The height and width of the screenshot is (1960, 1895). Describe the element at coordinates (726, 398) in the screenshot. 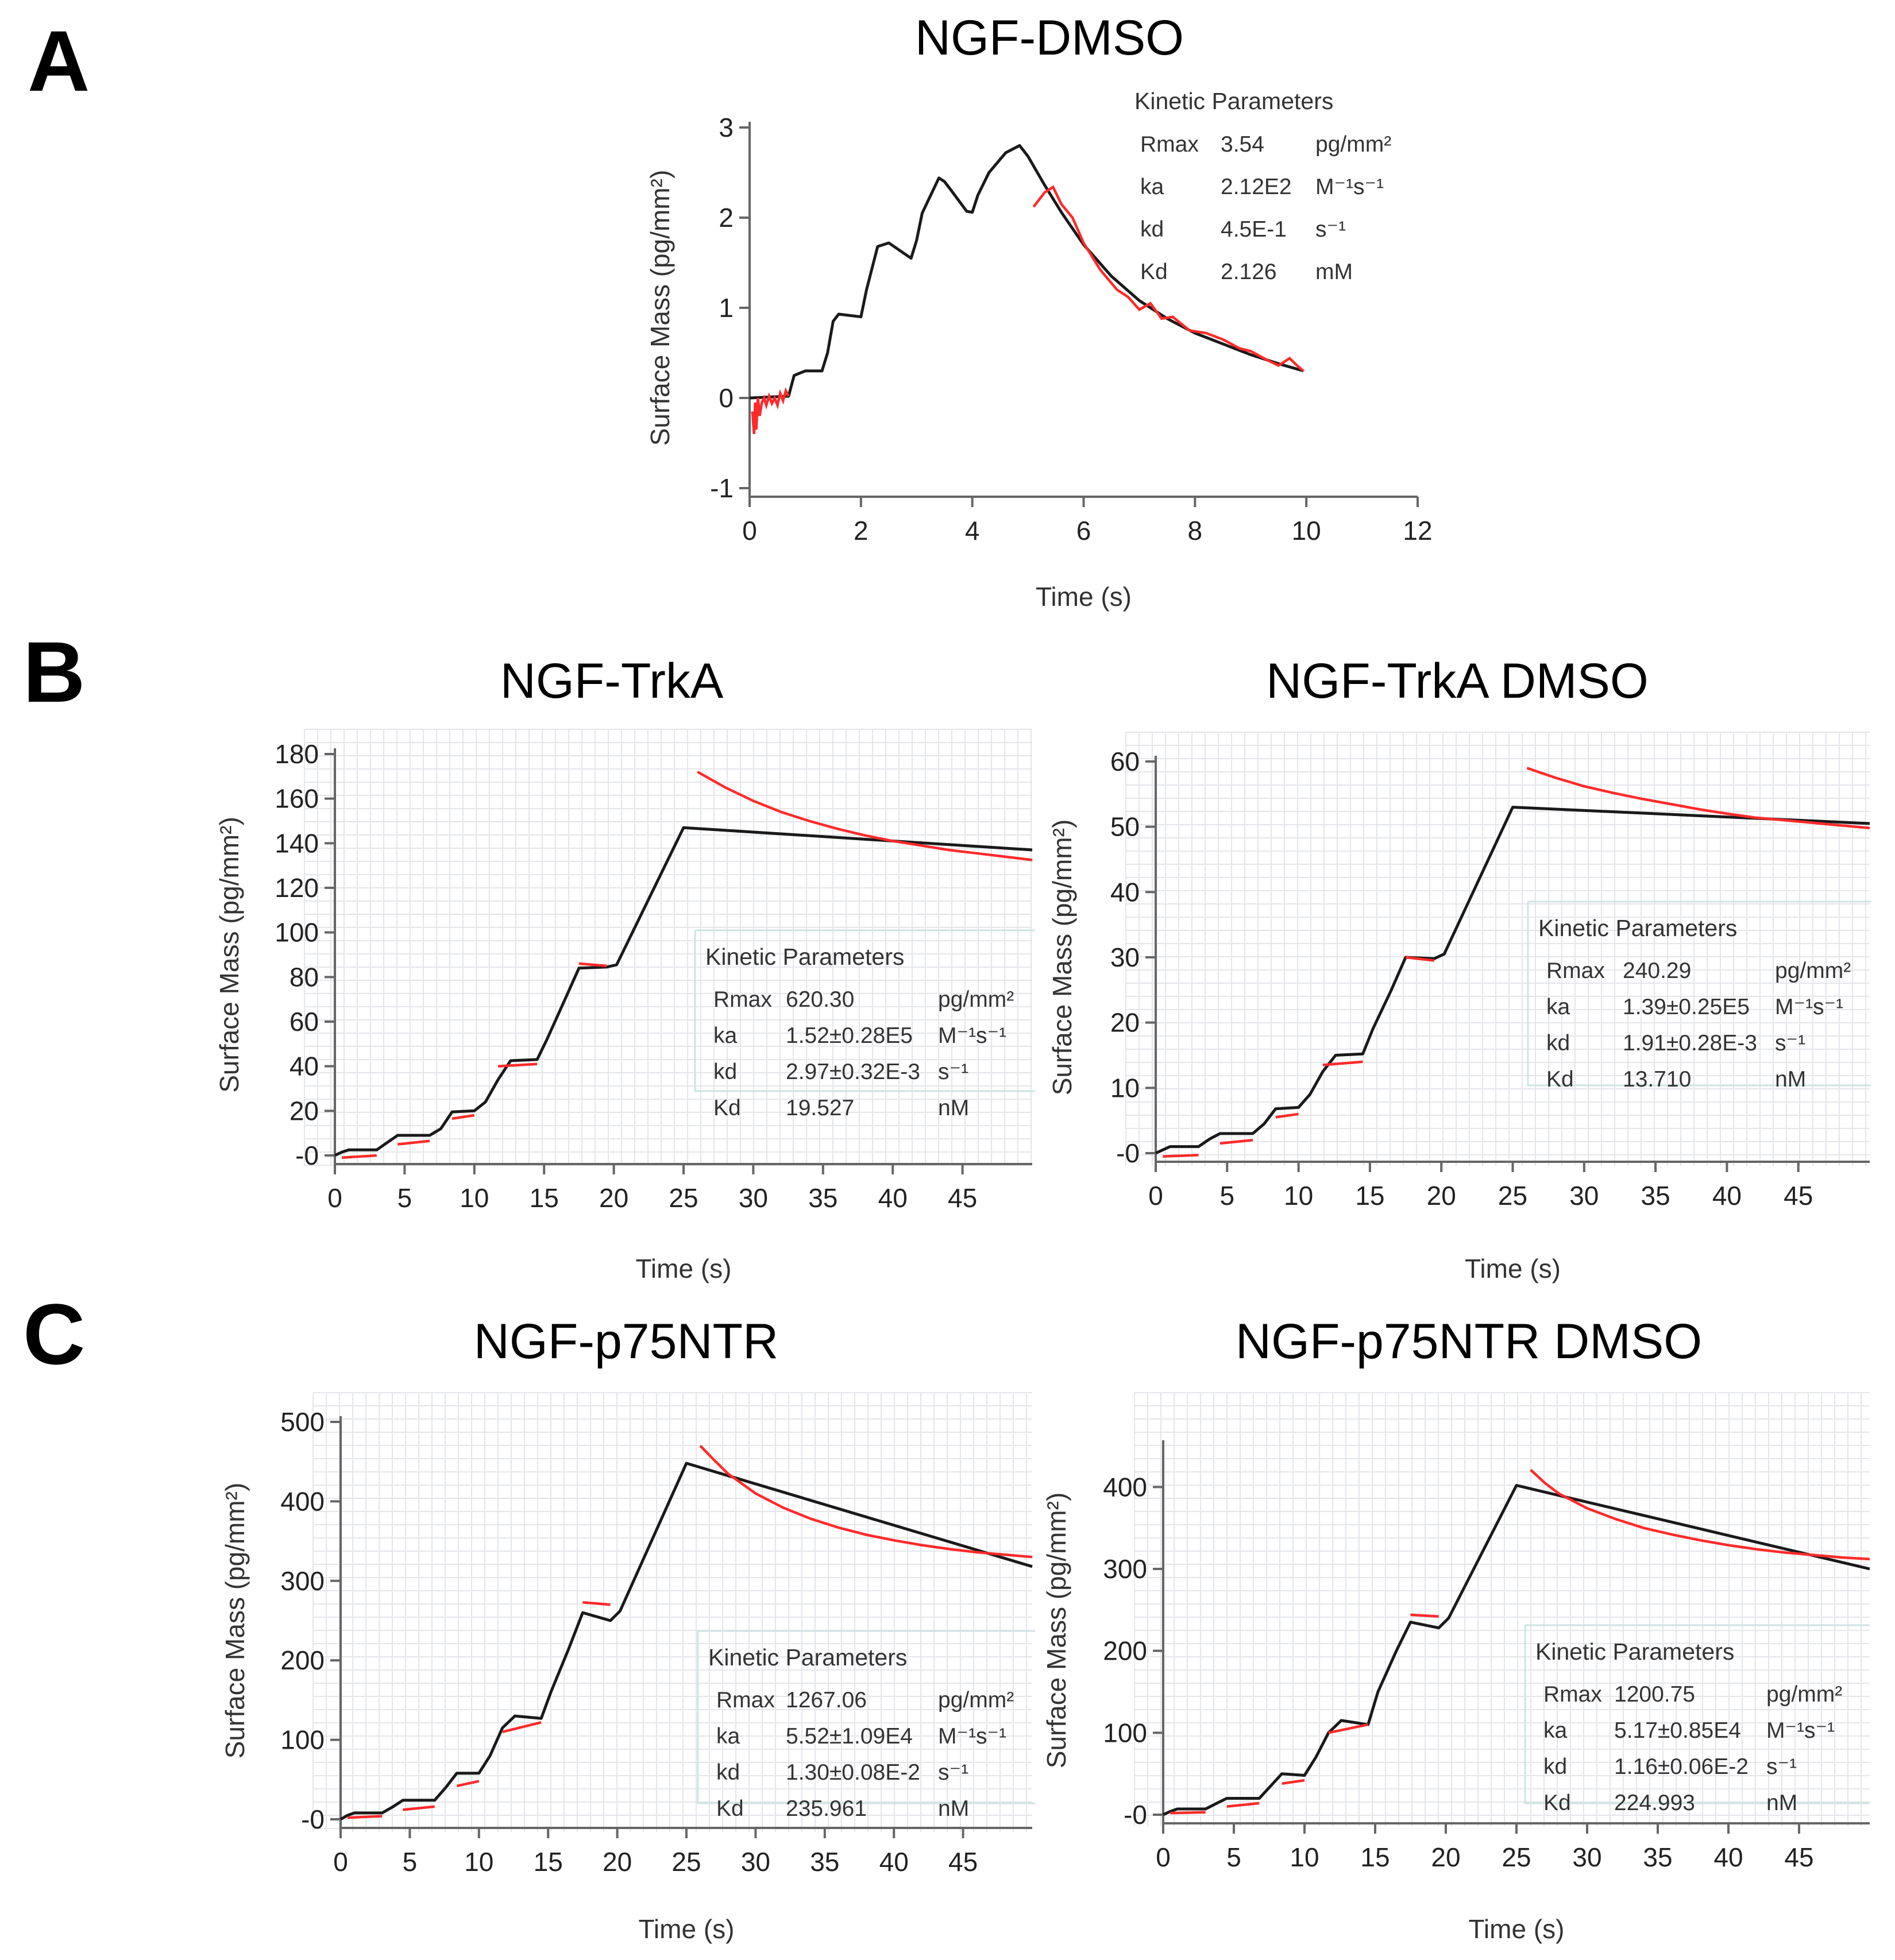

I see `y-tick-label: 0` at that location.